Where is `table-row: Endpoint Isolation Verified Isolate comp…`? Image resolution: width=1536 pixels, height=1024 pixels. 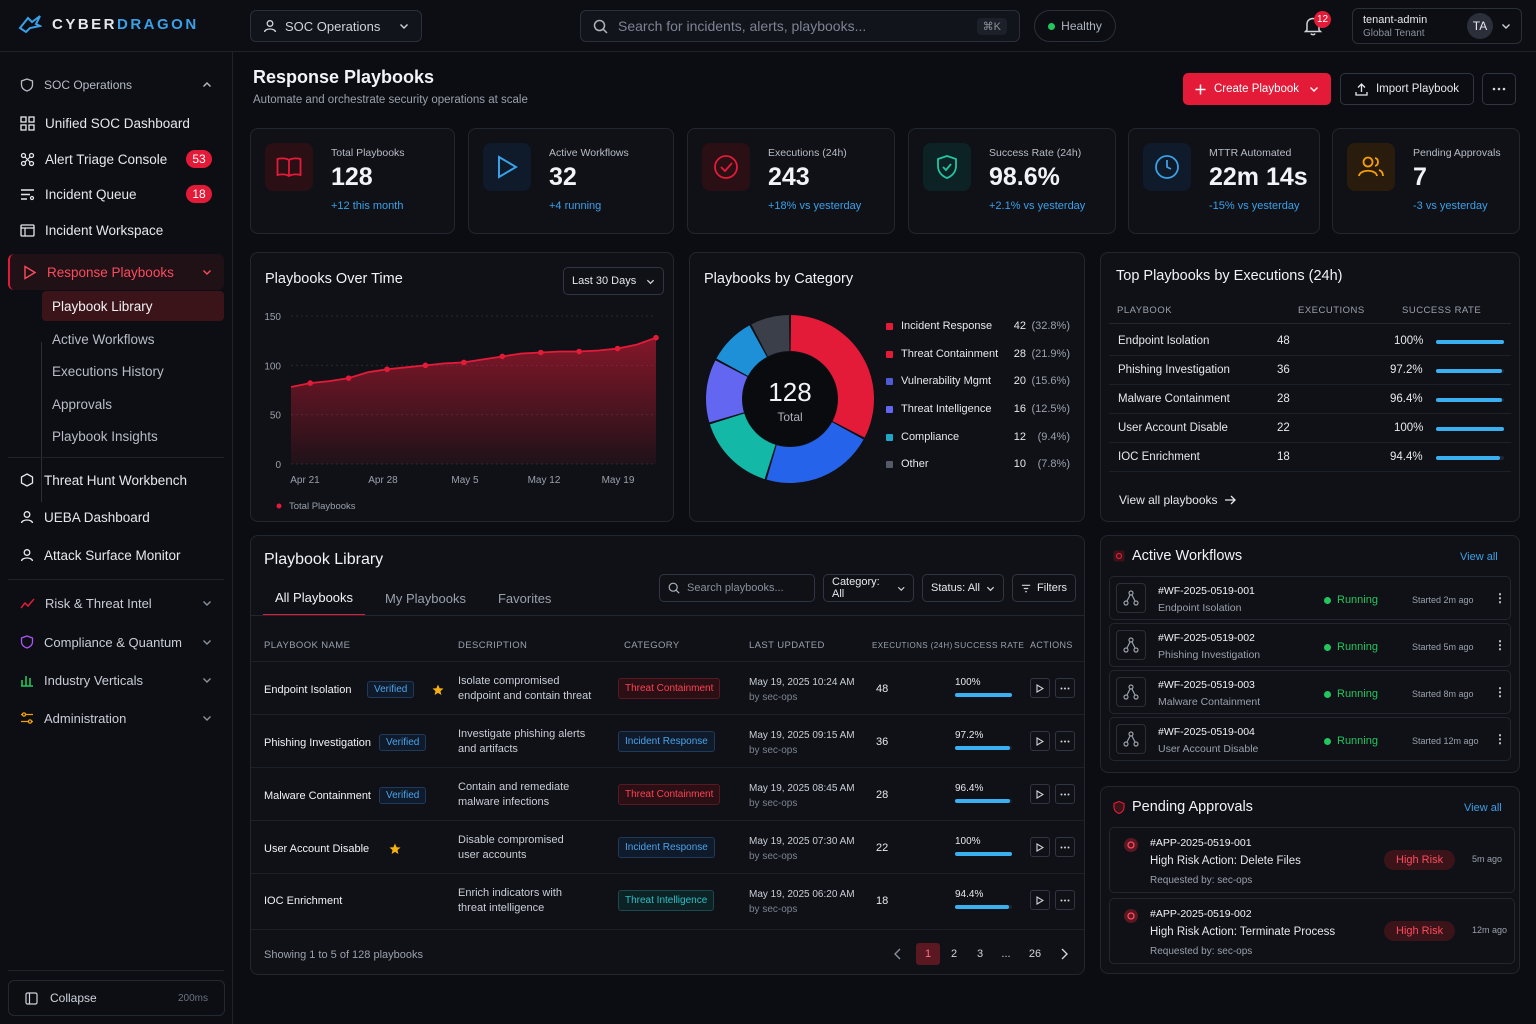
table-row: Endpoint Isolation Verified Isolate comp… is located at coordinates (667, 687).